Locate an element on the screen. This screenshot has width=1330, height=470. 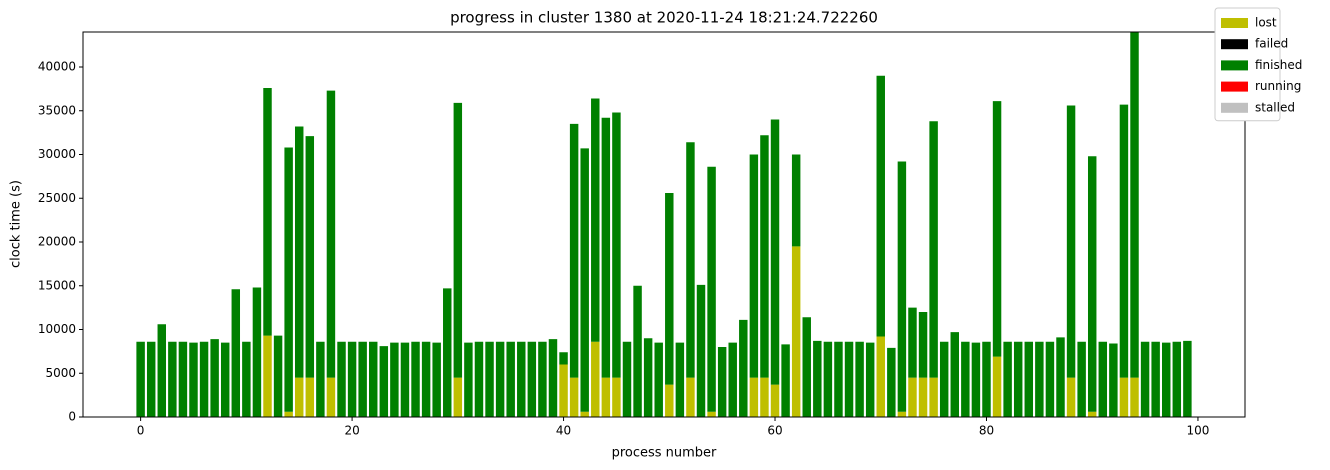
x-tick-label: 20 is located at coordinates (351, 431).